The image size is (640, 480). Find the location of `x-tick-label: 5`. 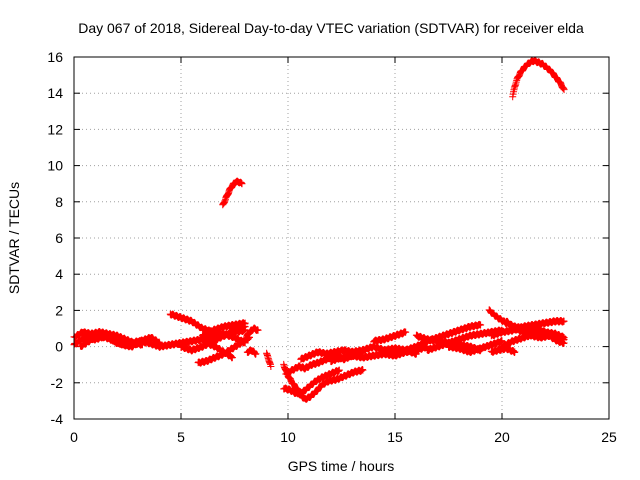

x-tick-label: 5 is located at coordinates (181, 437).